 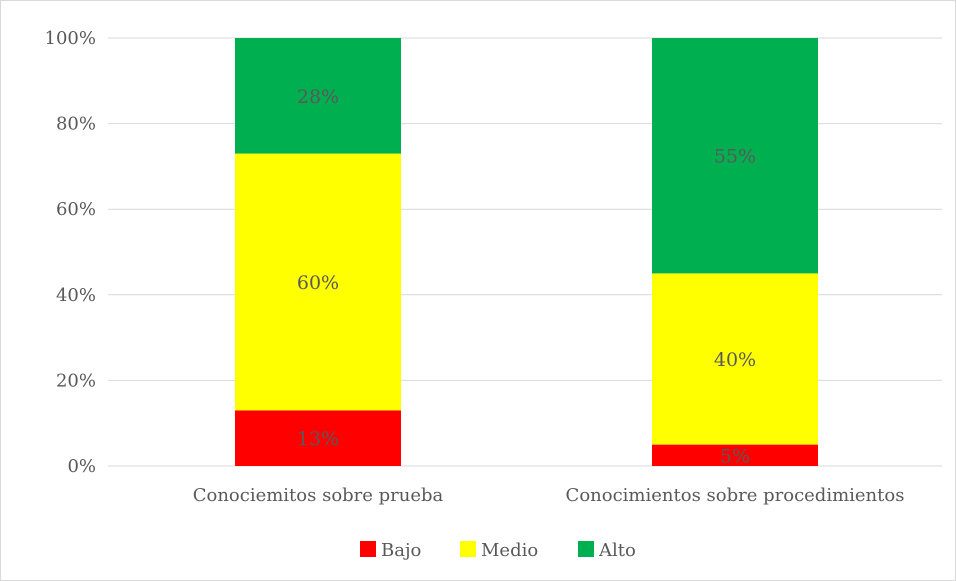 I want to click on y-tick-label: 60%, so click(x=76, y=209).